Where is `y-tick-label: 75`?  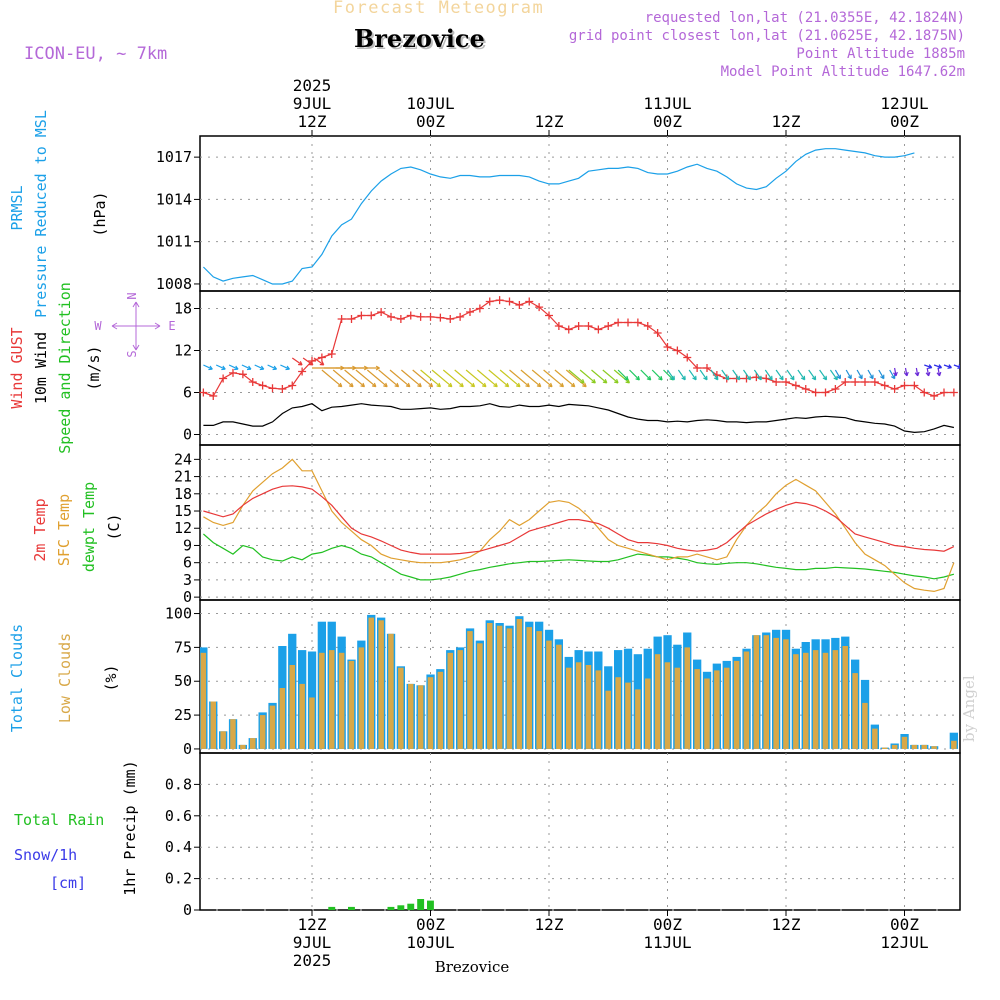 y-tick-label: 75 is located at coordinates (183, 647).